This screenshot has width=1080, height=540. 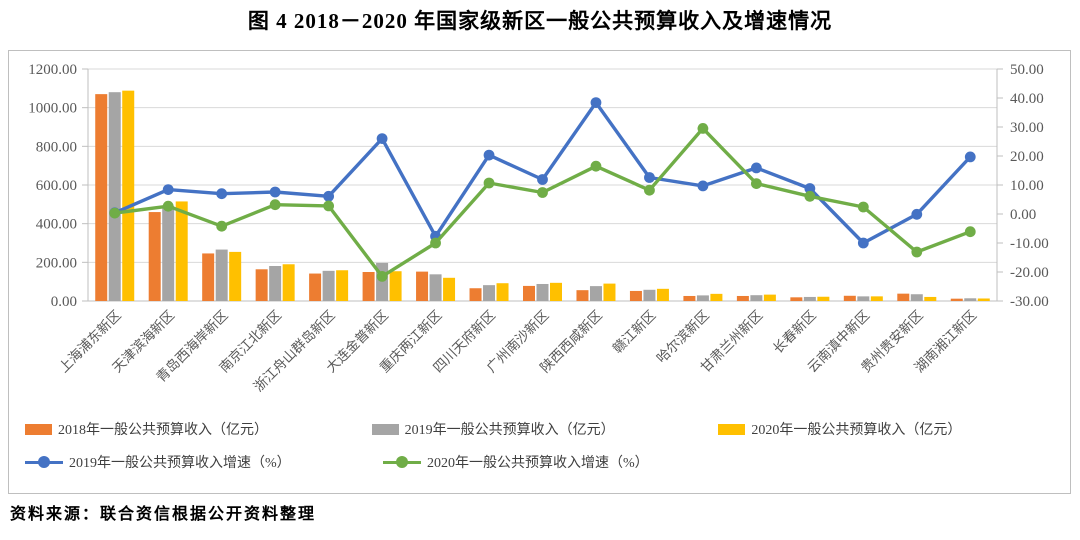 I want to click on left-axis-tick-label: 800.00, so click(x=56, y=147).